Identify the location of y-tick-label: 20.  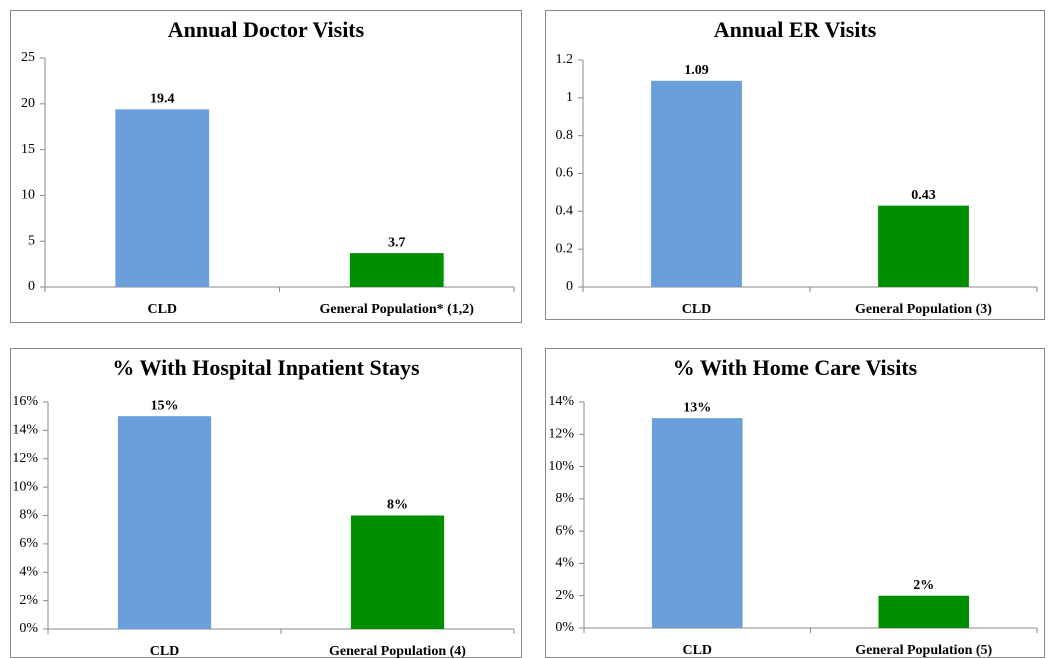
(28, 103).